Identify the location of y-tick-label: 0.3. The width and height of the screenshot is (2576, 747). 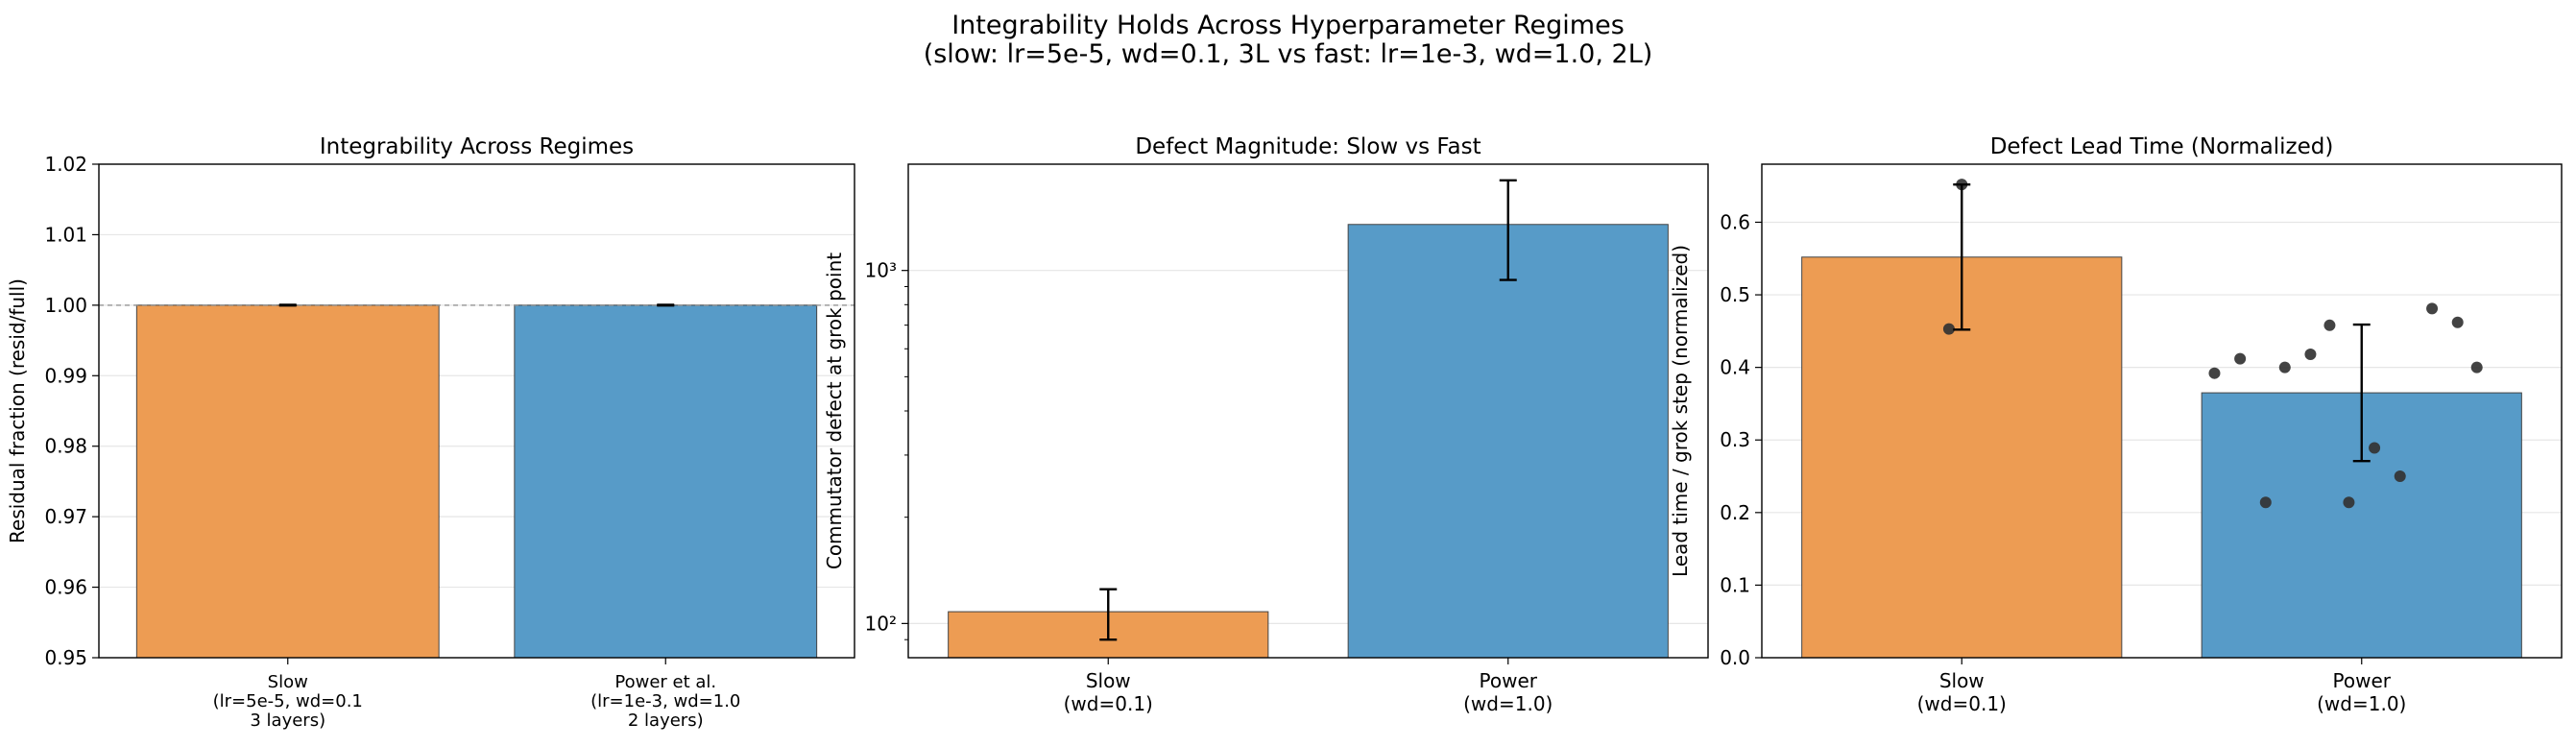
(1735, 440).